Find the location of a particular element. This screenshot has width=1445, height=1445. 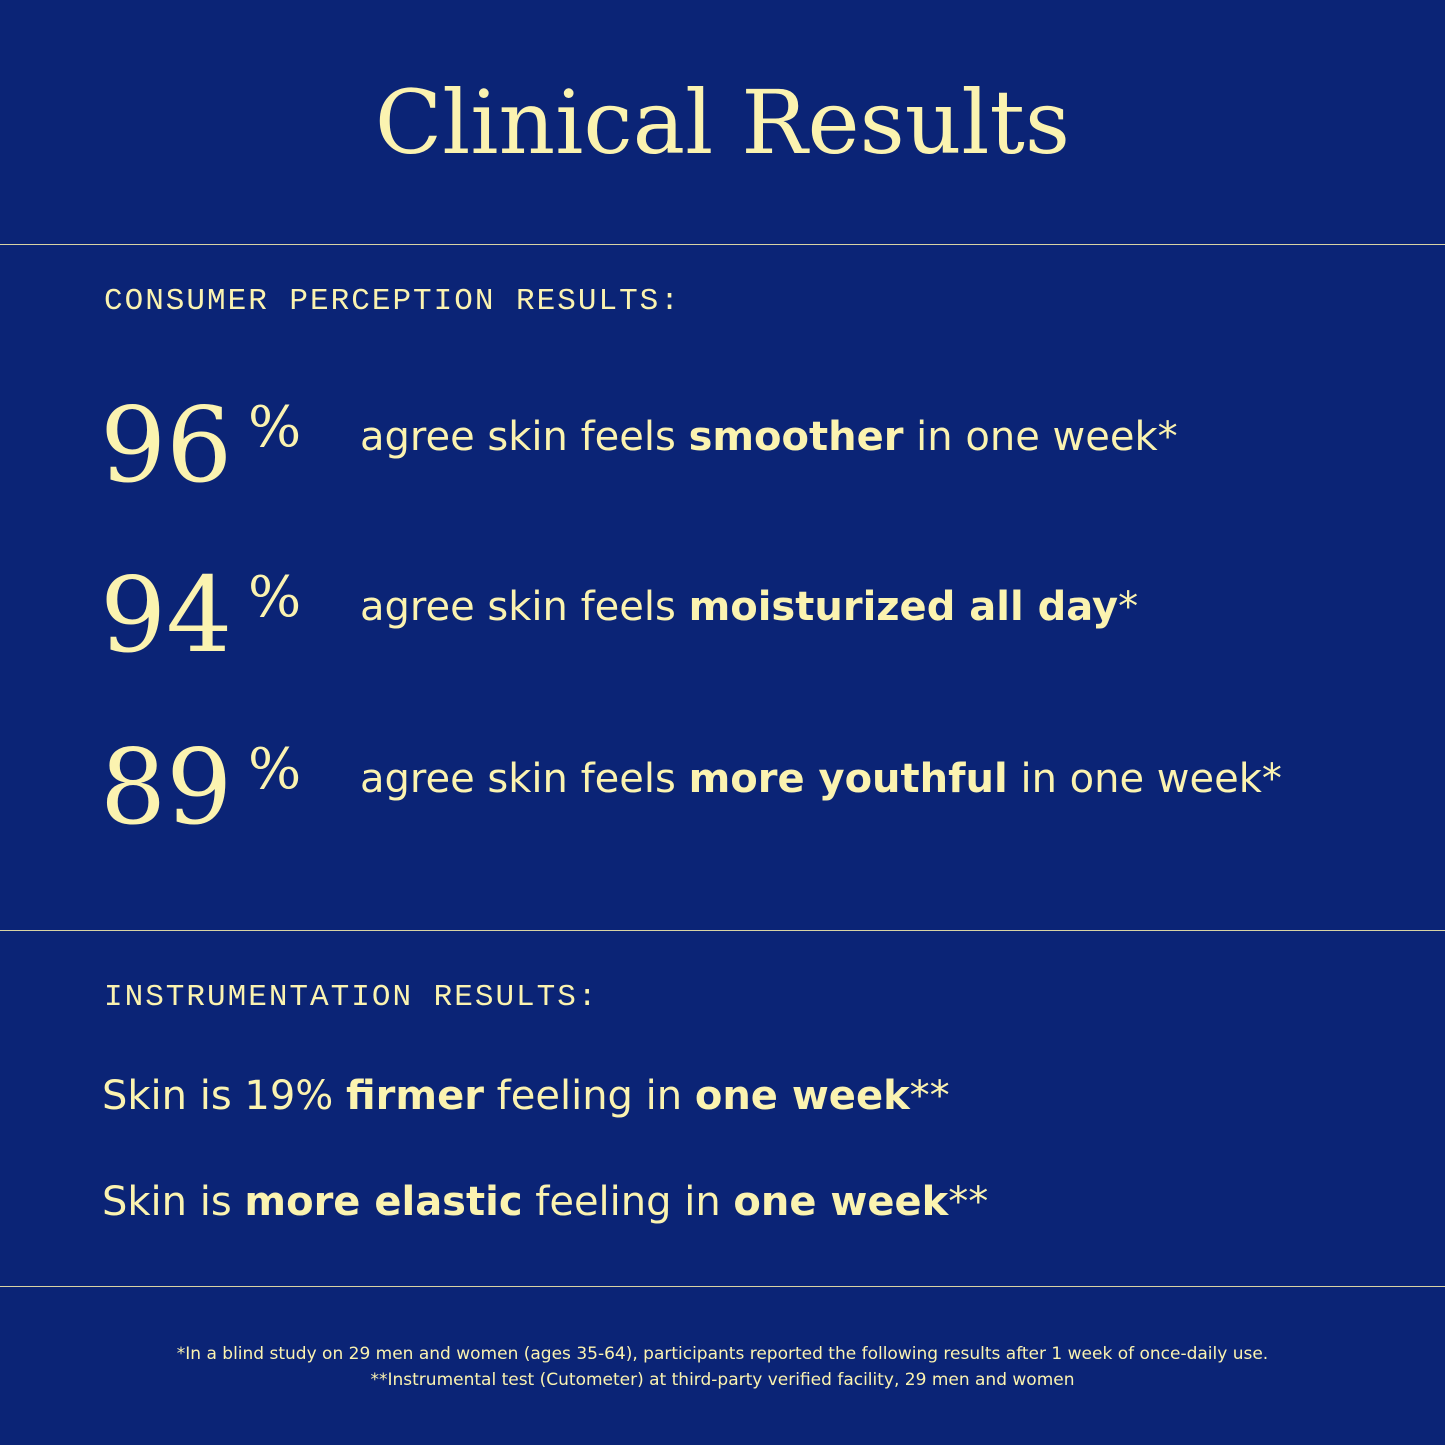

text: Skin is is located at coordinates (173, 1202).